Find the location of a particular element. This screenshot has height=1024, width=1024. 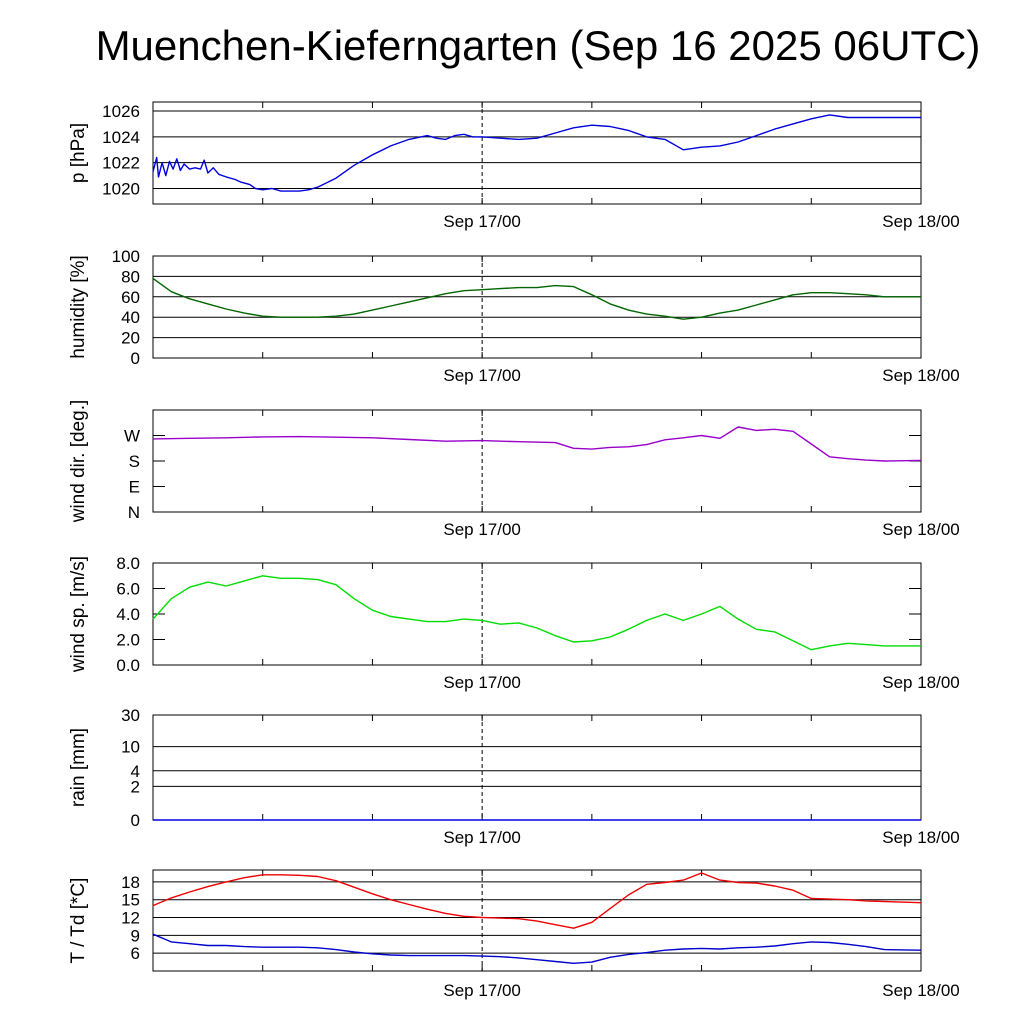

y-tick-label: 6 is located at coordinates (135, 953).